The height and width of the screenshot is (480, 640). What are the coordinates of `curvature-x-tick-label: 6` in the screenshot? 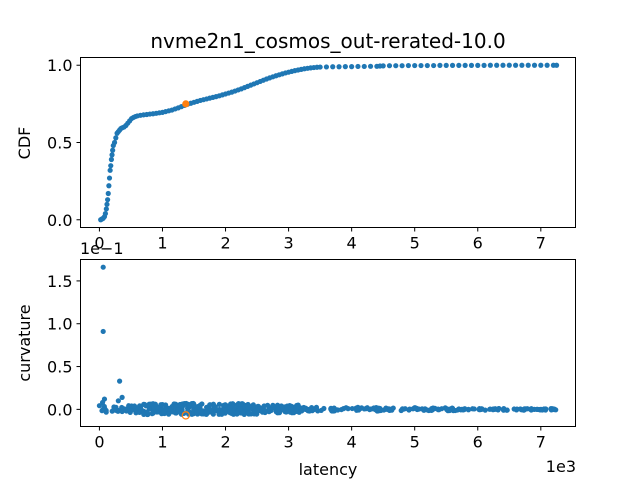 It's located at (478, 442).